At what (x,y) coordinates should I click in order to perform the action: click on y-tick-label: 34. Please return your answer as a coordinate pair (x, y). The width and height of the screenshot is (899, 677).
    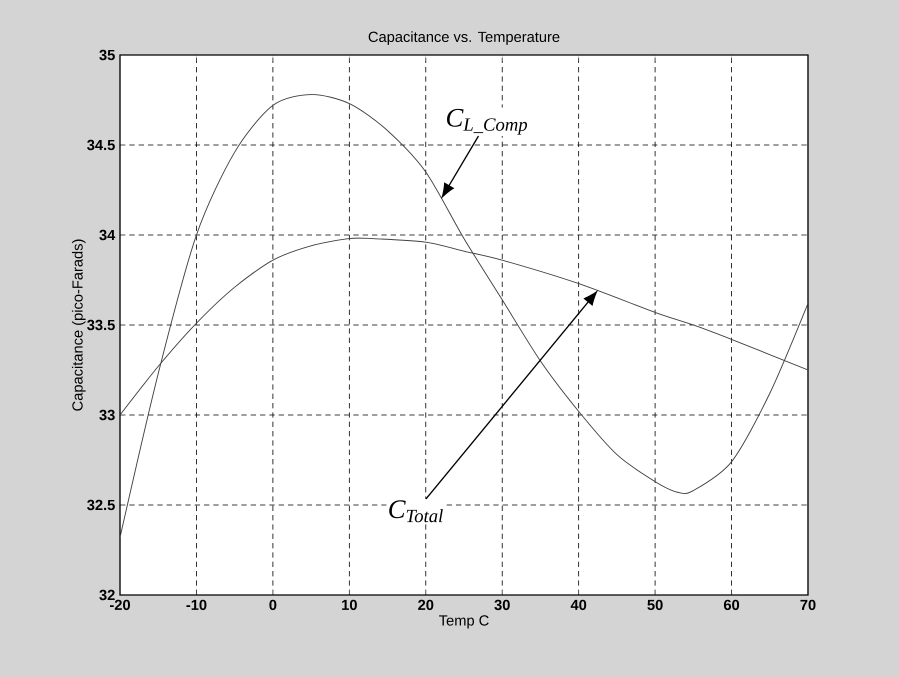
    Looking at the image, I should click on (107, 235).